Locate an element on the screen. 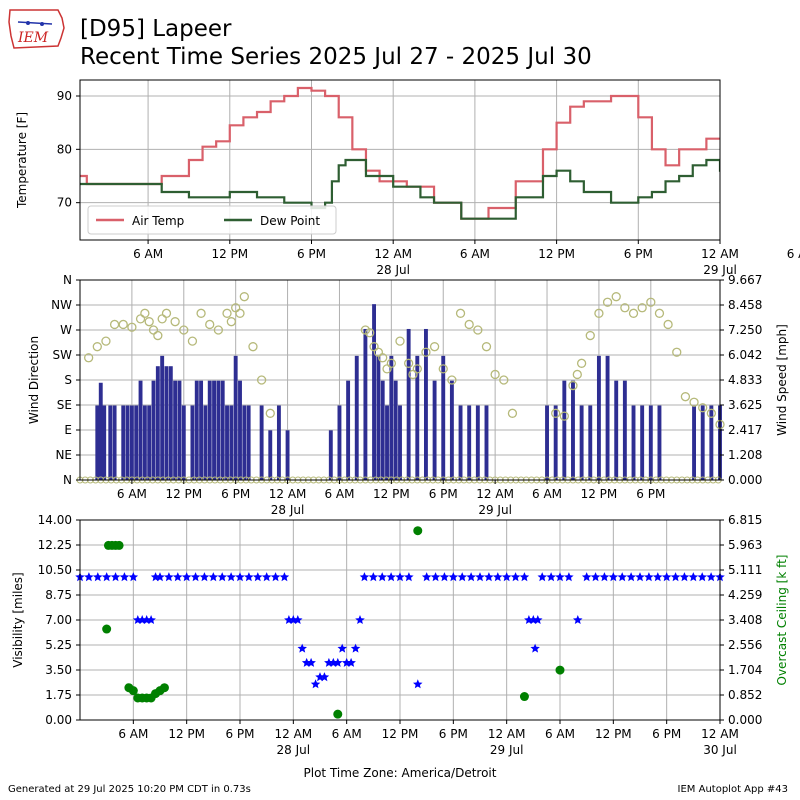 Image resolution: width=800 pixels, height=800 pixels. vis-y-axis-label: Visibility [miles] is located at coordinates (18, 619).